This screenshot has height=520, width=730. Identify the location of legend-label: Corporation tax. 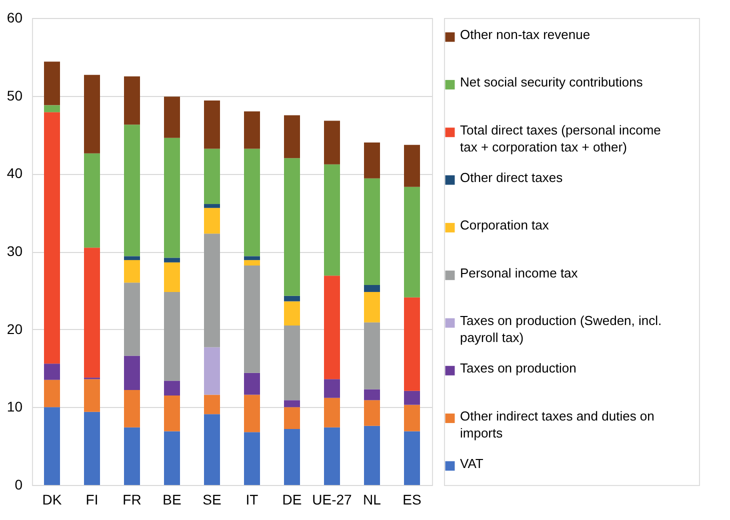
(505, 225).